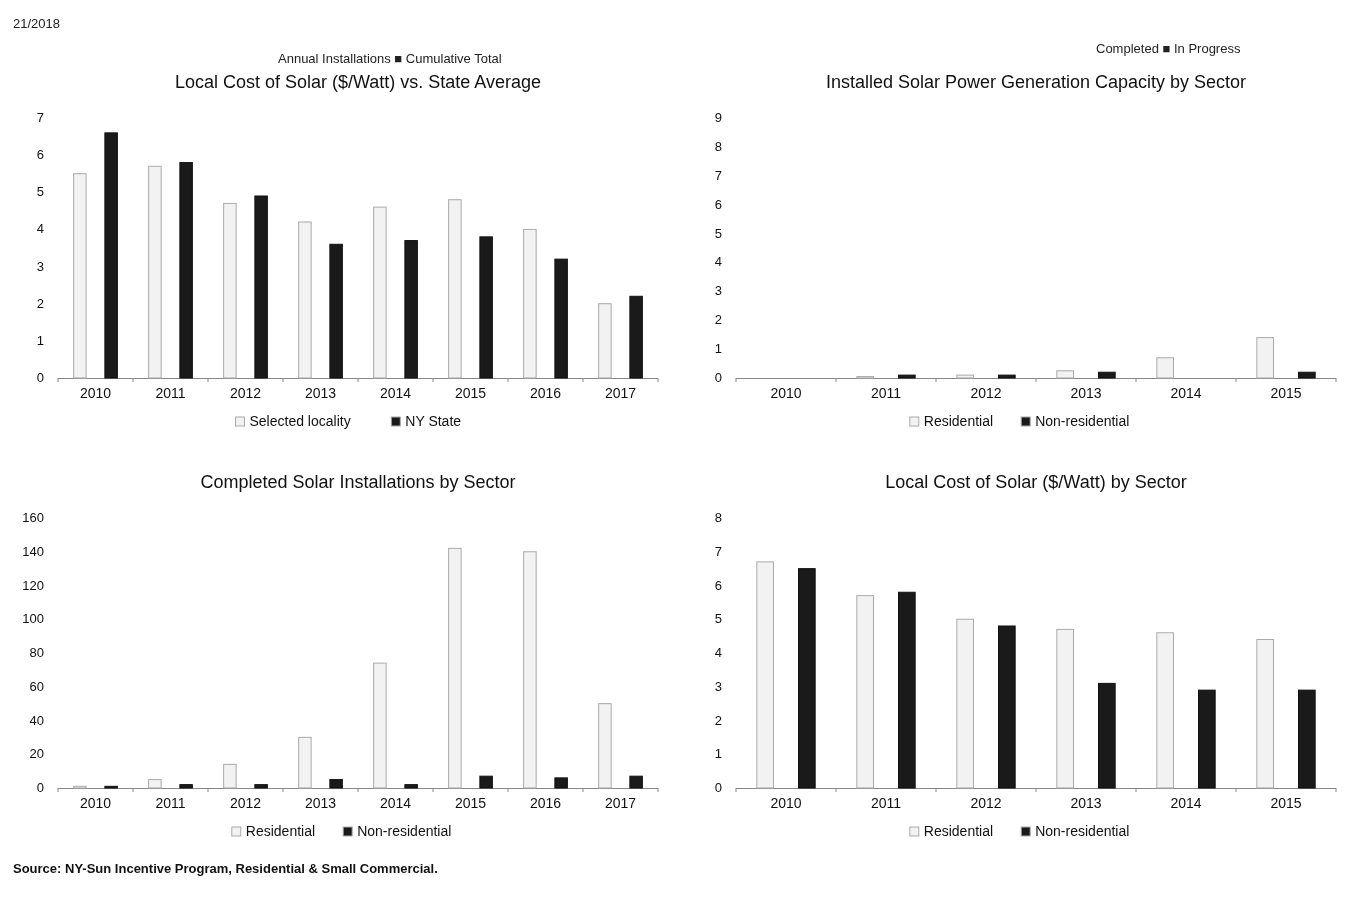 This screenshot has width=1364, height=912. Describe the element at coordinates (718, 117) in the screenshot. I see `y-tick-label: 9` at that location.